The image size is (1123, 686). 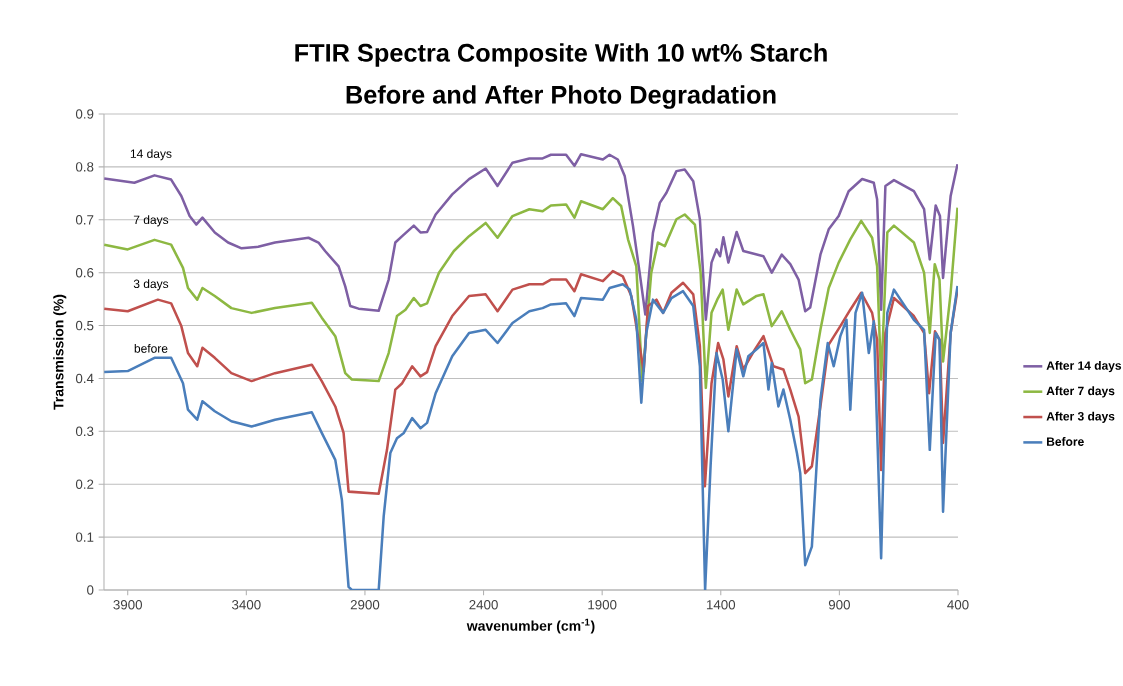 What do you see at coordinates (246, 605) in the screenshot?
I see `x-tick-label: 3400` at bounding box center [246, 605].